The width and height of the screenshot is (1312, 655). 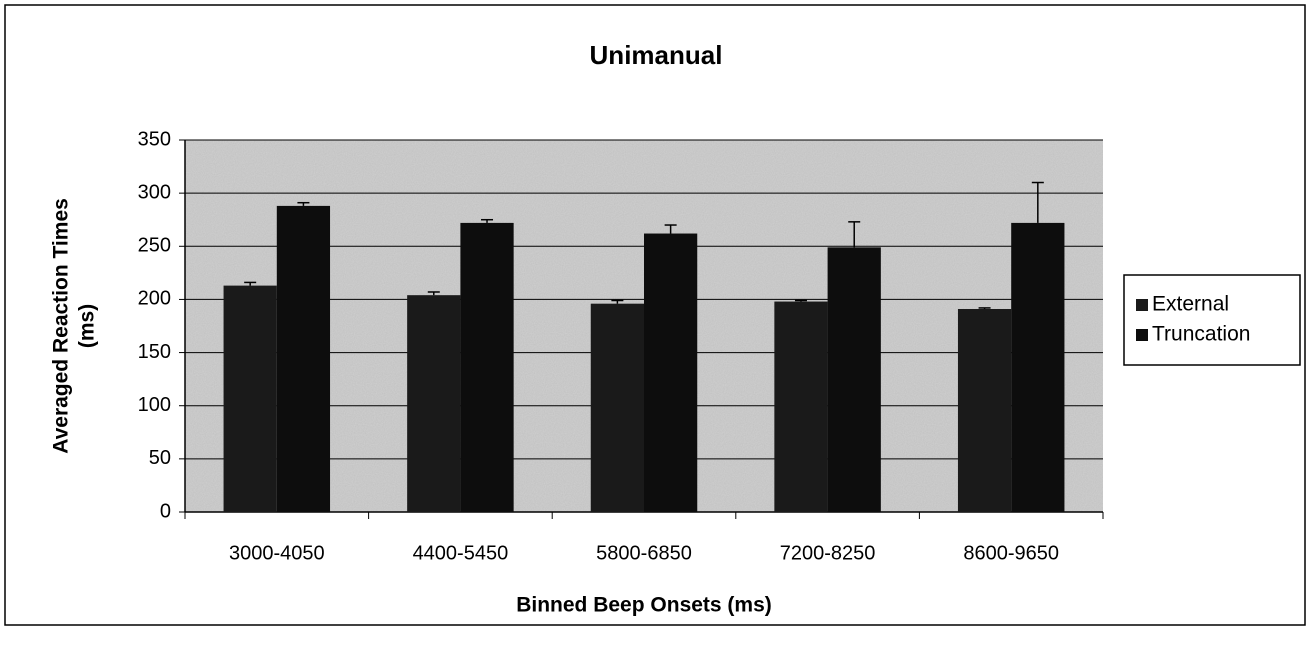 I want to click on legend-label: Truncation, so click(x=1201, y=334).